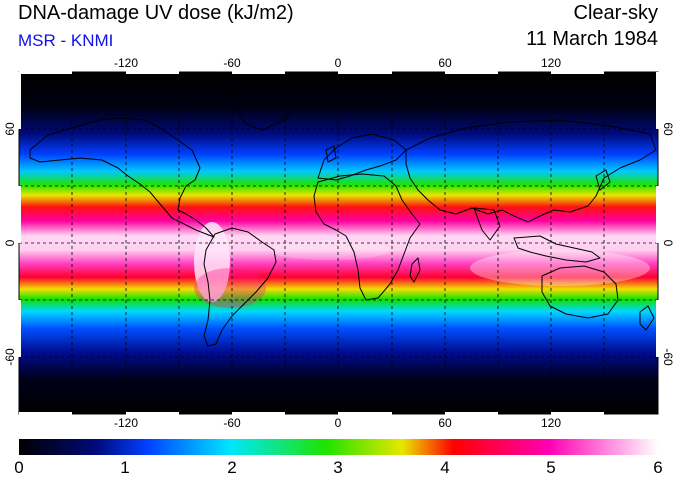  What do you see at coordinates (265, 108) in the screenshot?
I see `greenland-outline` at bounding box center [265, 108].